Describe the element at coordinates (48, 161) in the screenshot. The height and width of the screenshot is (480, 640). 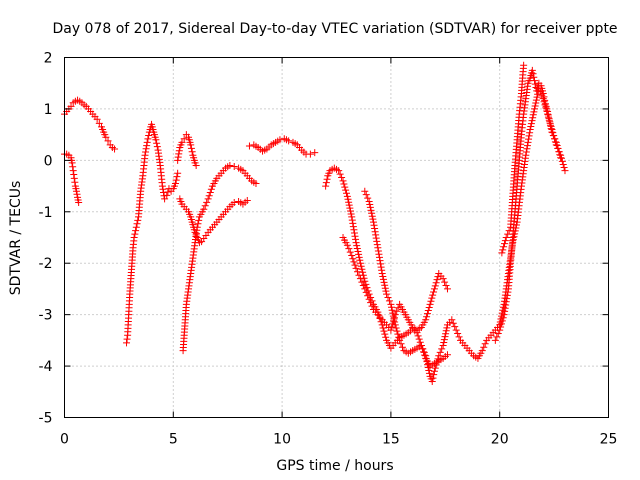
I see `y-tick-label: 0` at that location.